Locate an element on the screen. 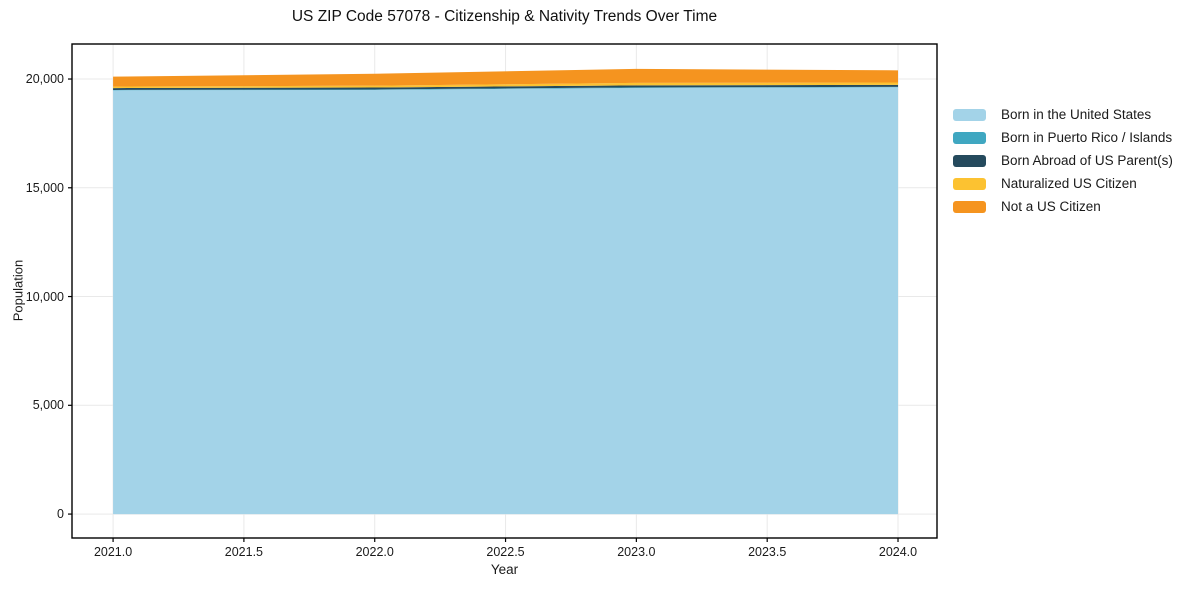  legend-label: Born in the United States is located at coordinates (1076, 114).